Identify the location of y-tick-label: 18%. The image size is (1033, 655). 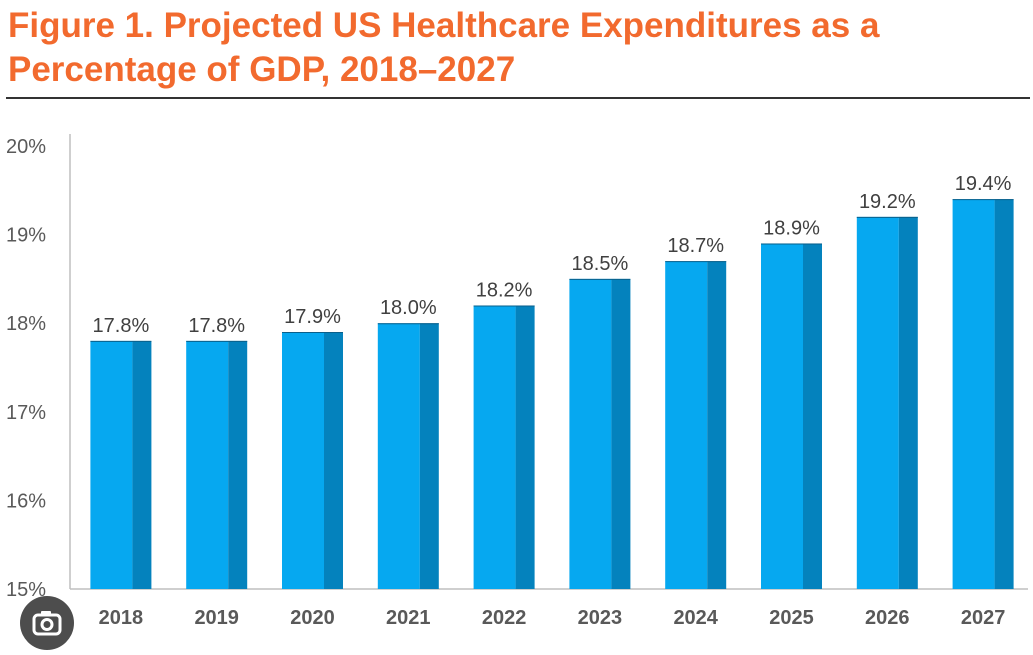
(26, 324).